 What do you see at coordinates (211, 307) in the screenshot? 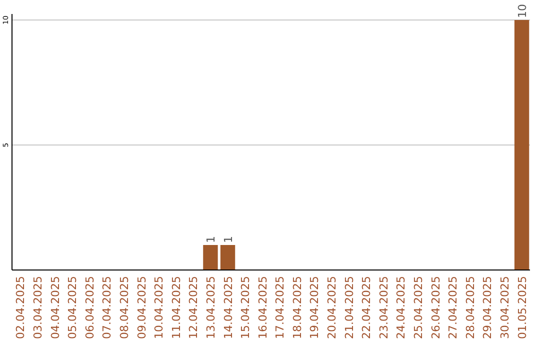
I see `x-tick-label: 13.04.2025` at bounding box center [211, 307].